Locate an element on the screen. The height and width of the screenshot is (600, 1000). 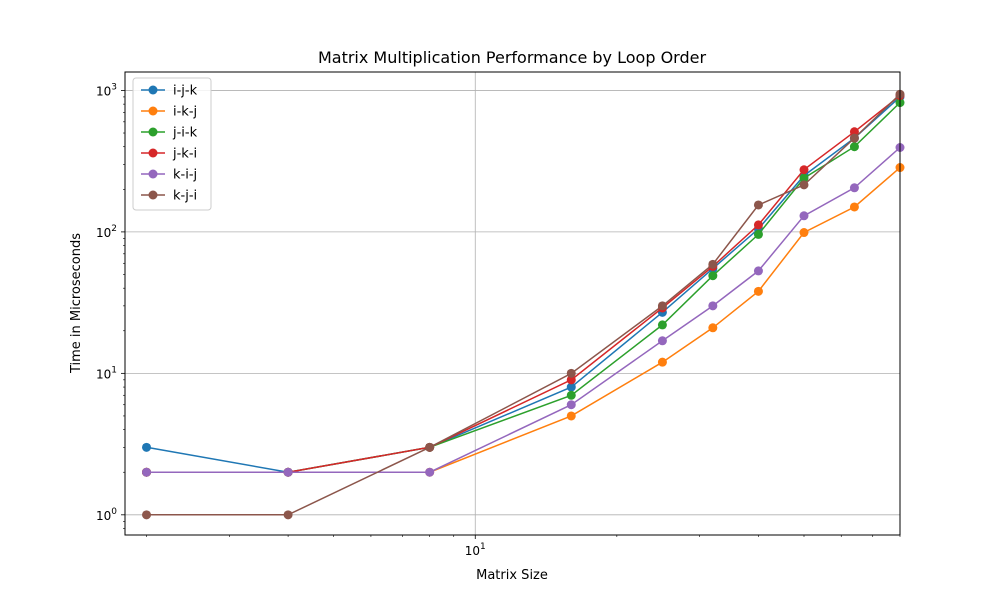
legend-label: j-i-k is located at coordinates (185, 133).